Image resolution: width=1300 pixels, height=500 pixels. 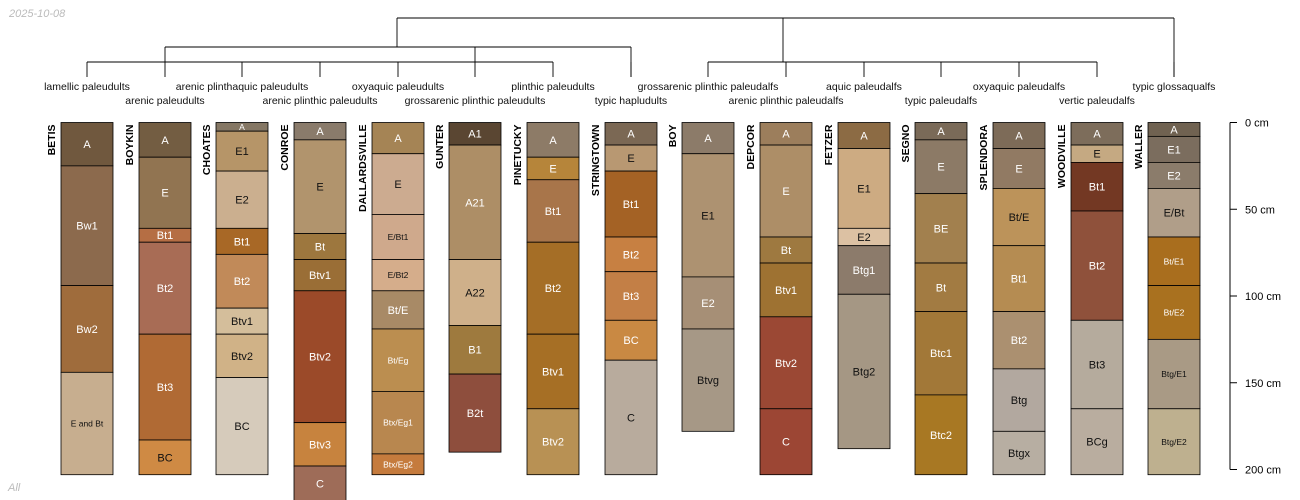 What do you see at coordinates (475, 414) in the screenshot?
I see `horizon-label: B2t` at bounding box center [475, 414].